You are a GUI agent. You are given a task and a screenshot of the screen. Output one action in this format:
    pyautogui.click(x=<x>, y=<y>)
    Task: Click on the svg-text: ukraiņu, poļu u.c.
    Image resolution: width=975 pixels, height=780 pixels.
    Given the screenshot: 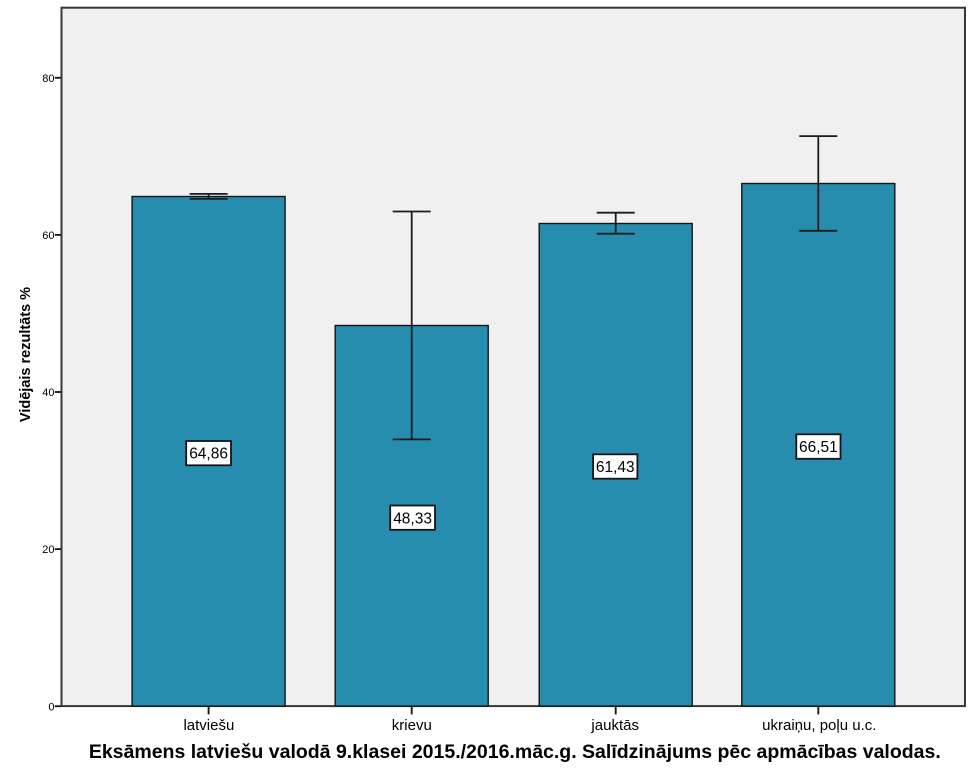 What is the action you would take?
    pyautogui.click(x=819, y=725)
    